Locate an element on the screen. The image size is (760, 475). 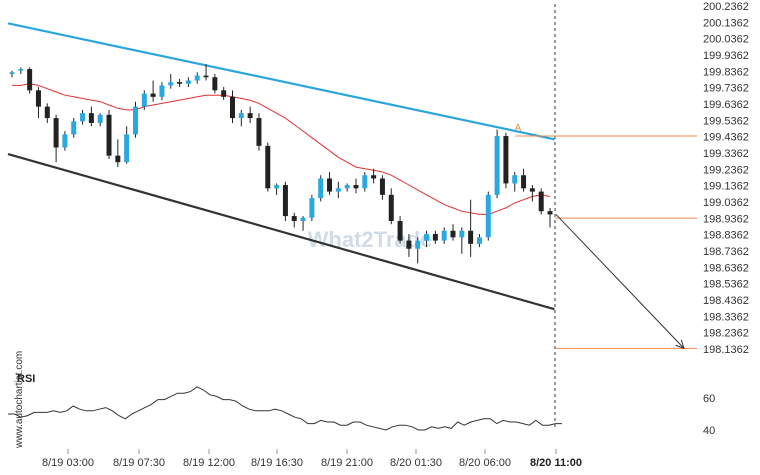
y-tick-label: 200.0362 is located at coordinates (726, 40).